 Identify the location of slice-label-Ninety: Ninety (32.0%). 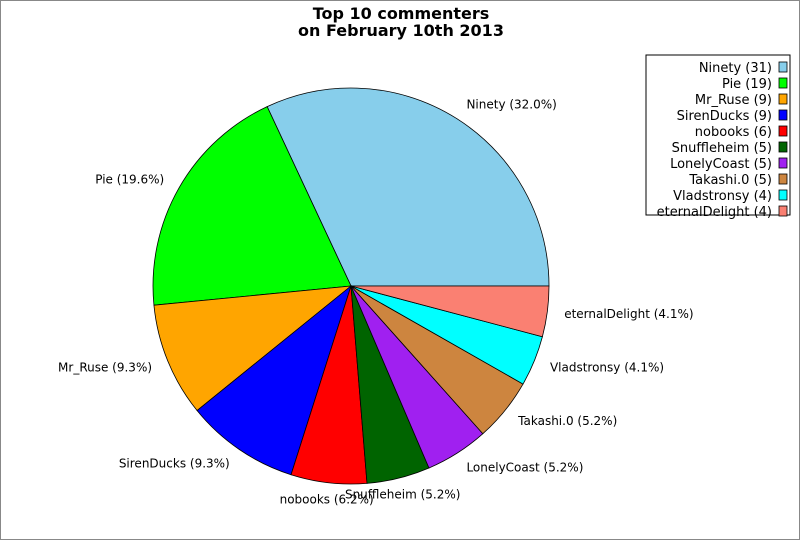
(511, 105).